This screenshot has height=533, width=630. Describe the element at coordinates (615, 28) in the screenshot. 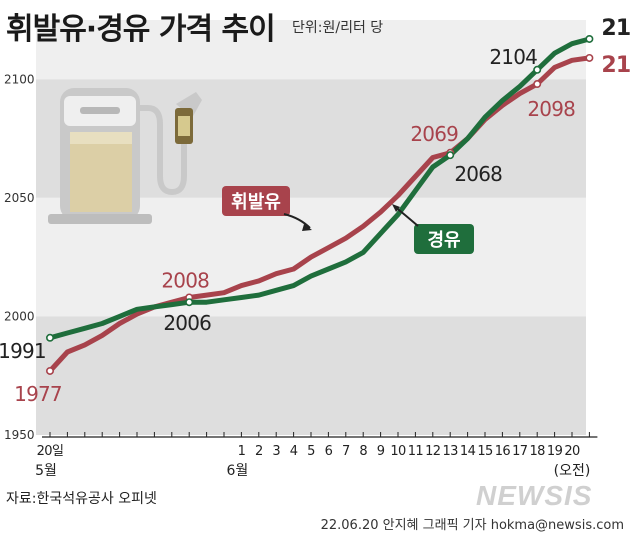

I see `data-label-diesel: 2117` at that location.